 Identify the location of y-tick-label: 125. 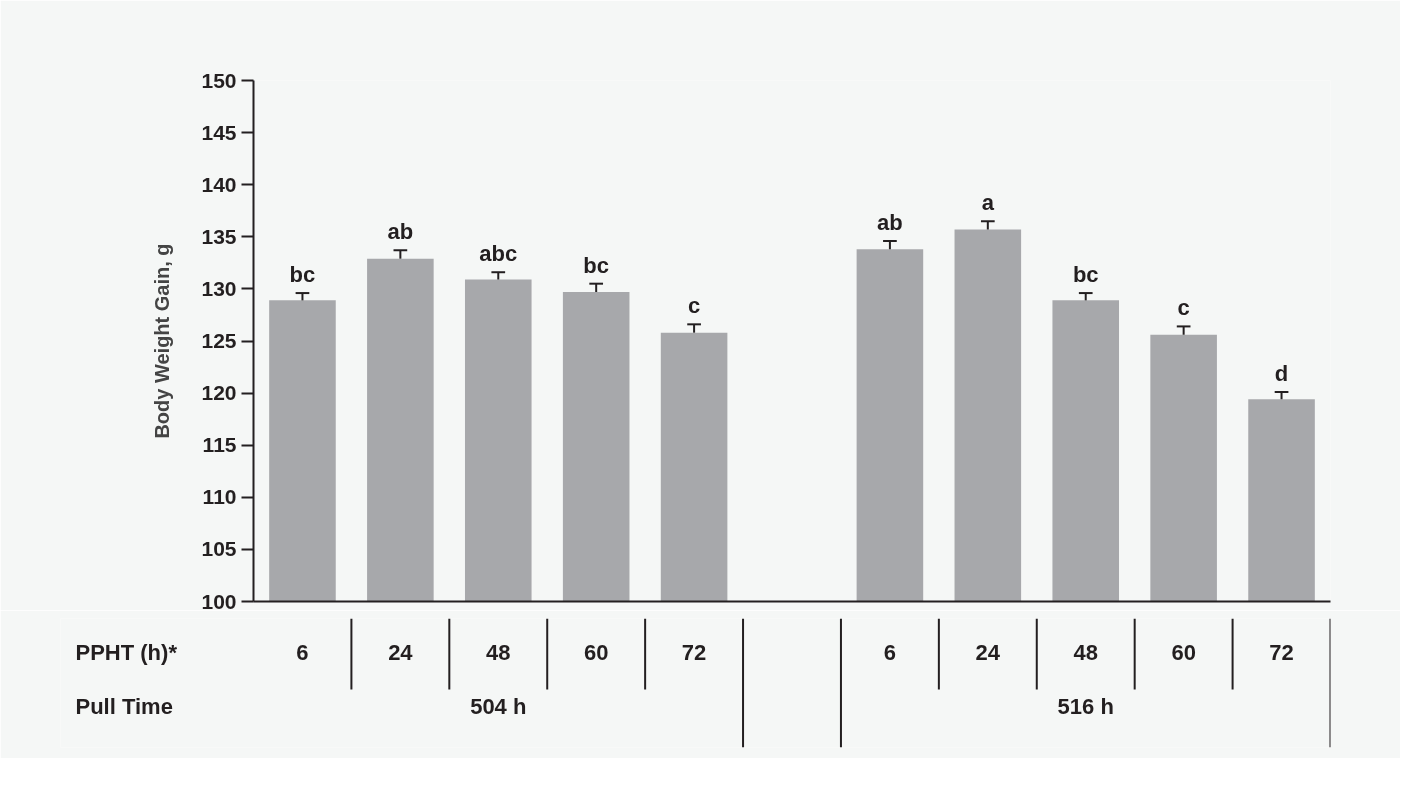
(219, 340).